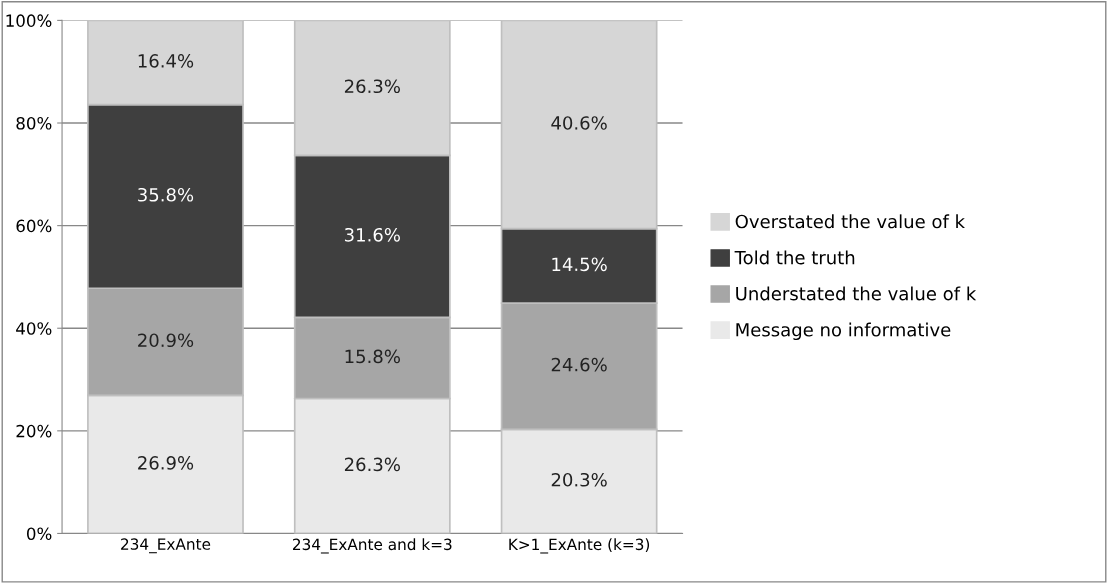 The width and height of the screenshot is (1108, 583). Describe the element at coordinates (34, 123) in the screenshot. I see `y-tick-label: 80%` at that location.